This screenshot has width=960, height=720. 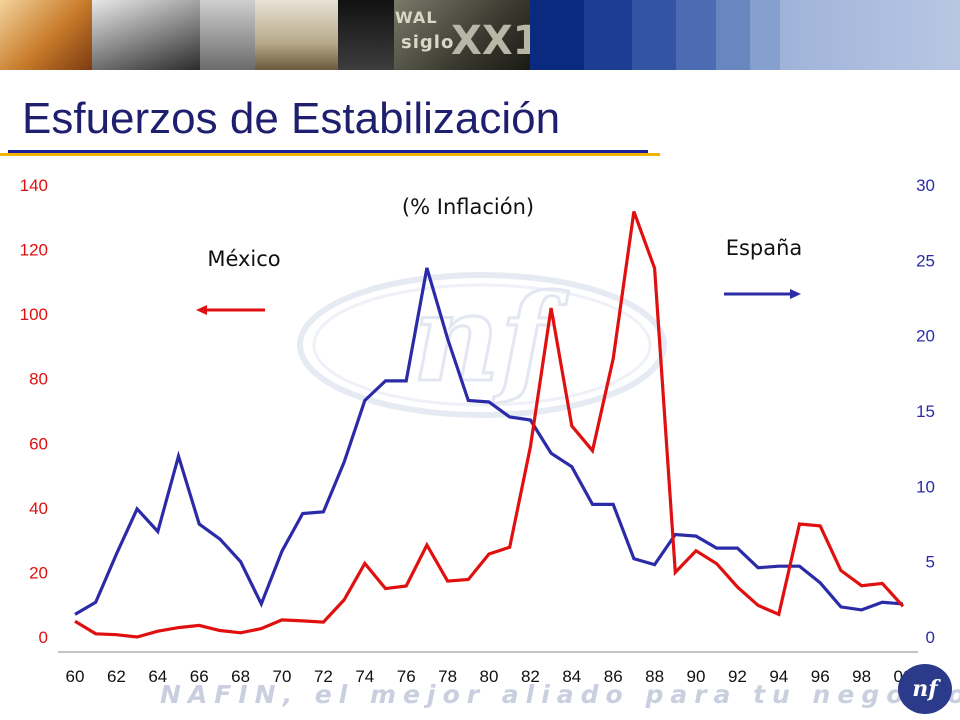 I want to click on right-axis-tick-label: 20, so click(x=925, y=336).